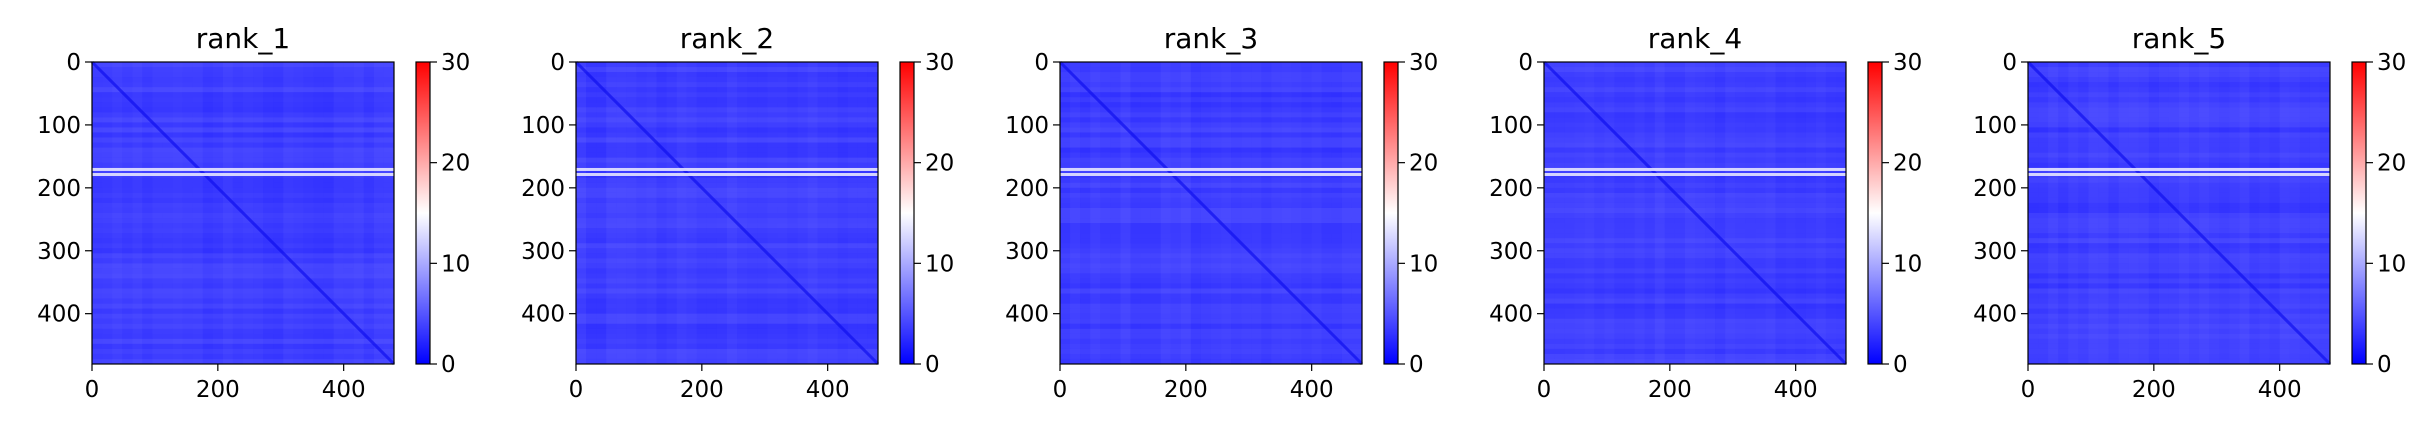 The width and height of the screenshot is (2428, 432). Describe the element at coordinates (557, 63) in the screenshot. I see `y-tick-label: 0` at that location.